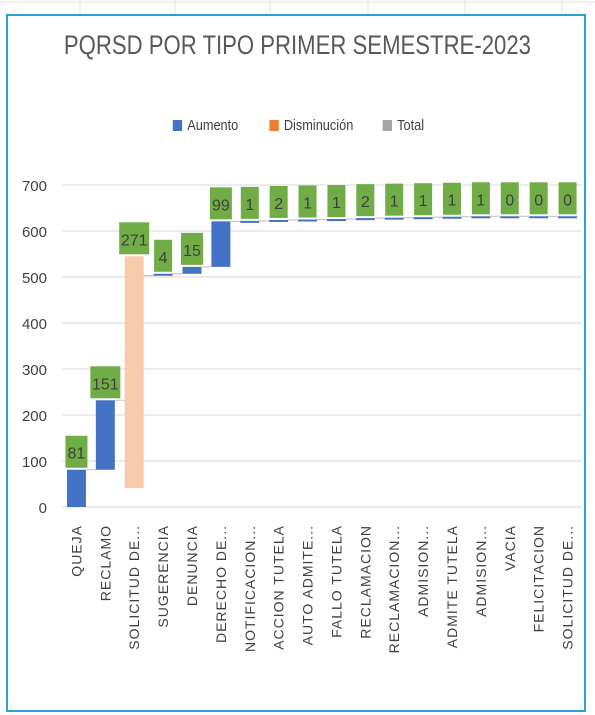 This screenshot has height=715, width=595. I want to click on data-label: 99, so click(221, 205).